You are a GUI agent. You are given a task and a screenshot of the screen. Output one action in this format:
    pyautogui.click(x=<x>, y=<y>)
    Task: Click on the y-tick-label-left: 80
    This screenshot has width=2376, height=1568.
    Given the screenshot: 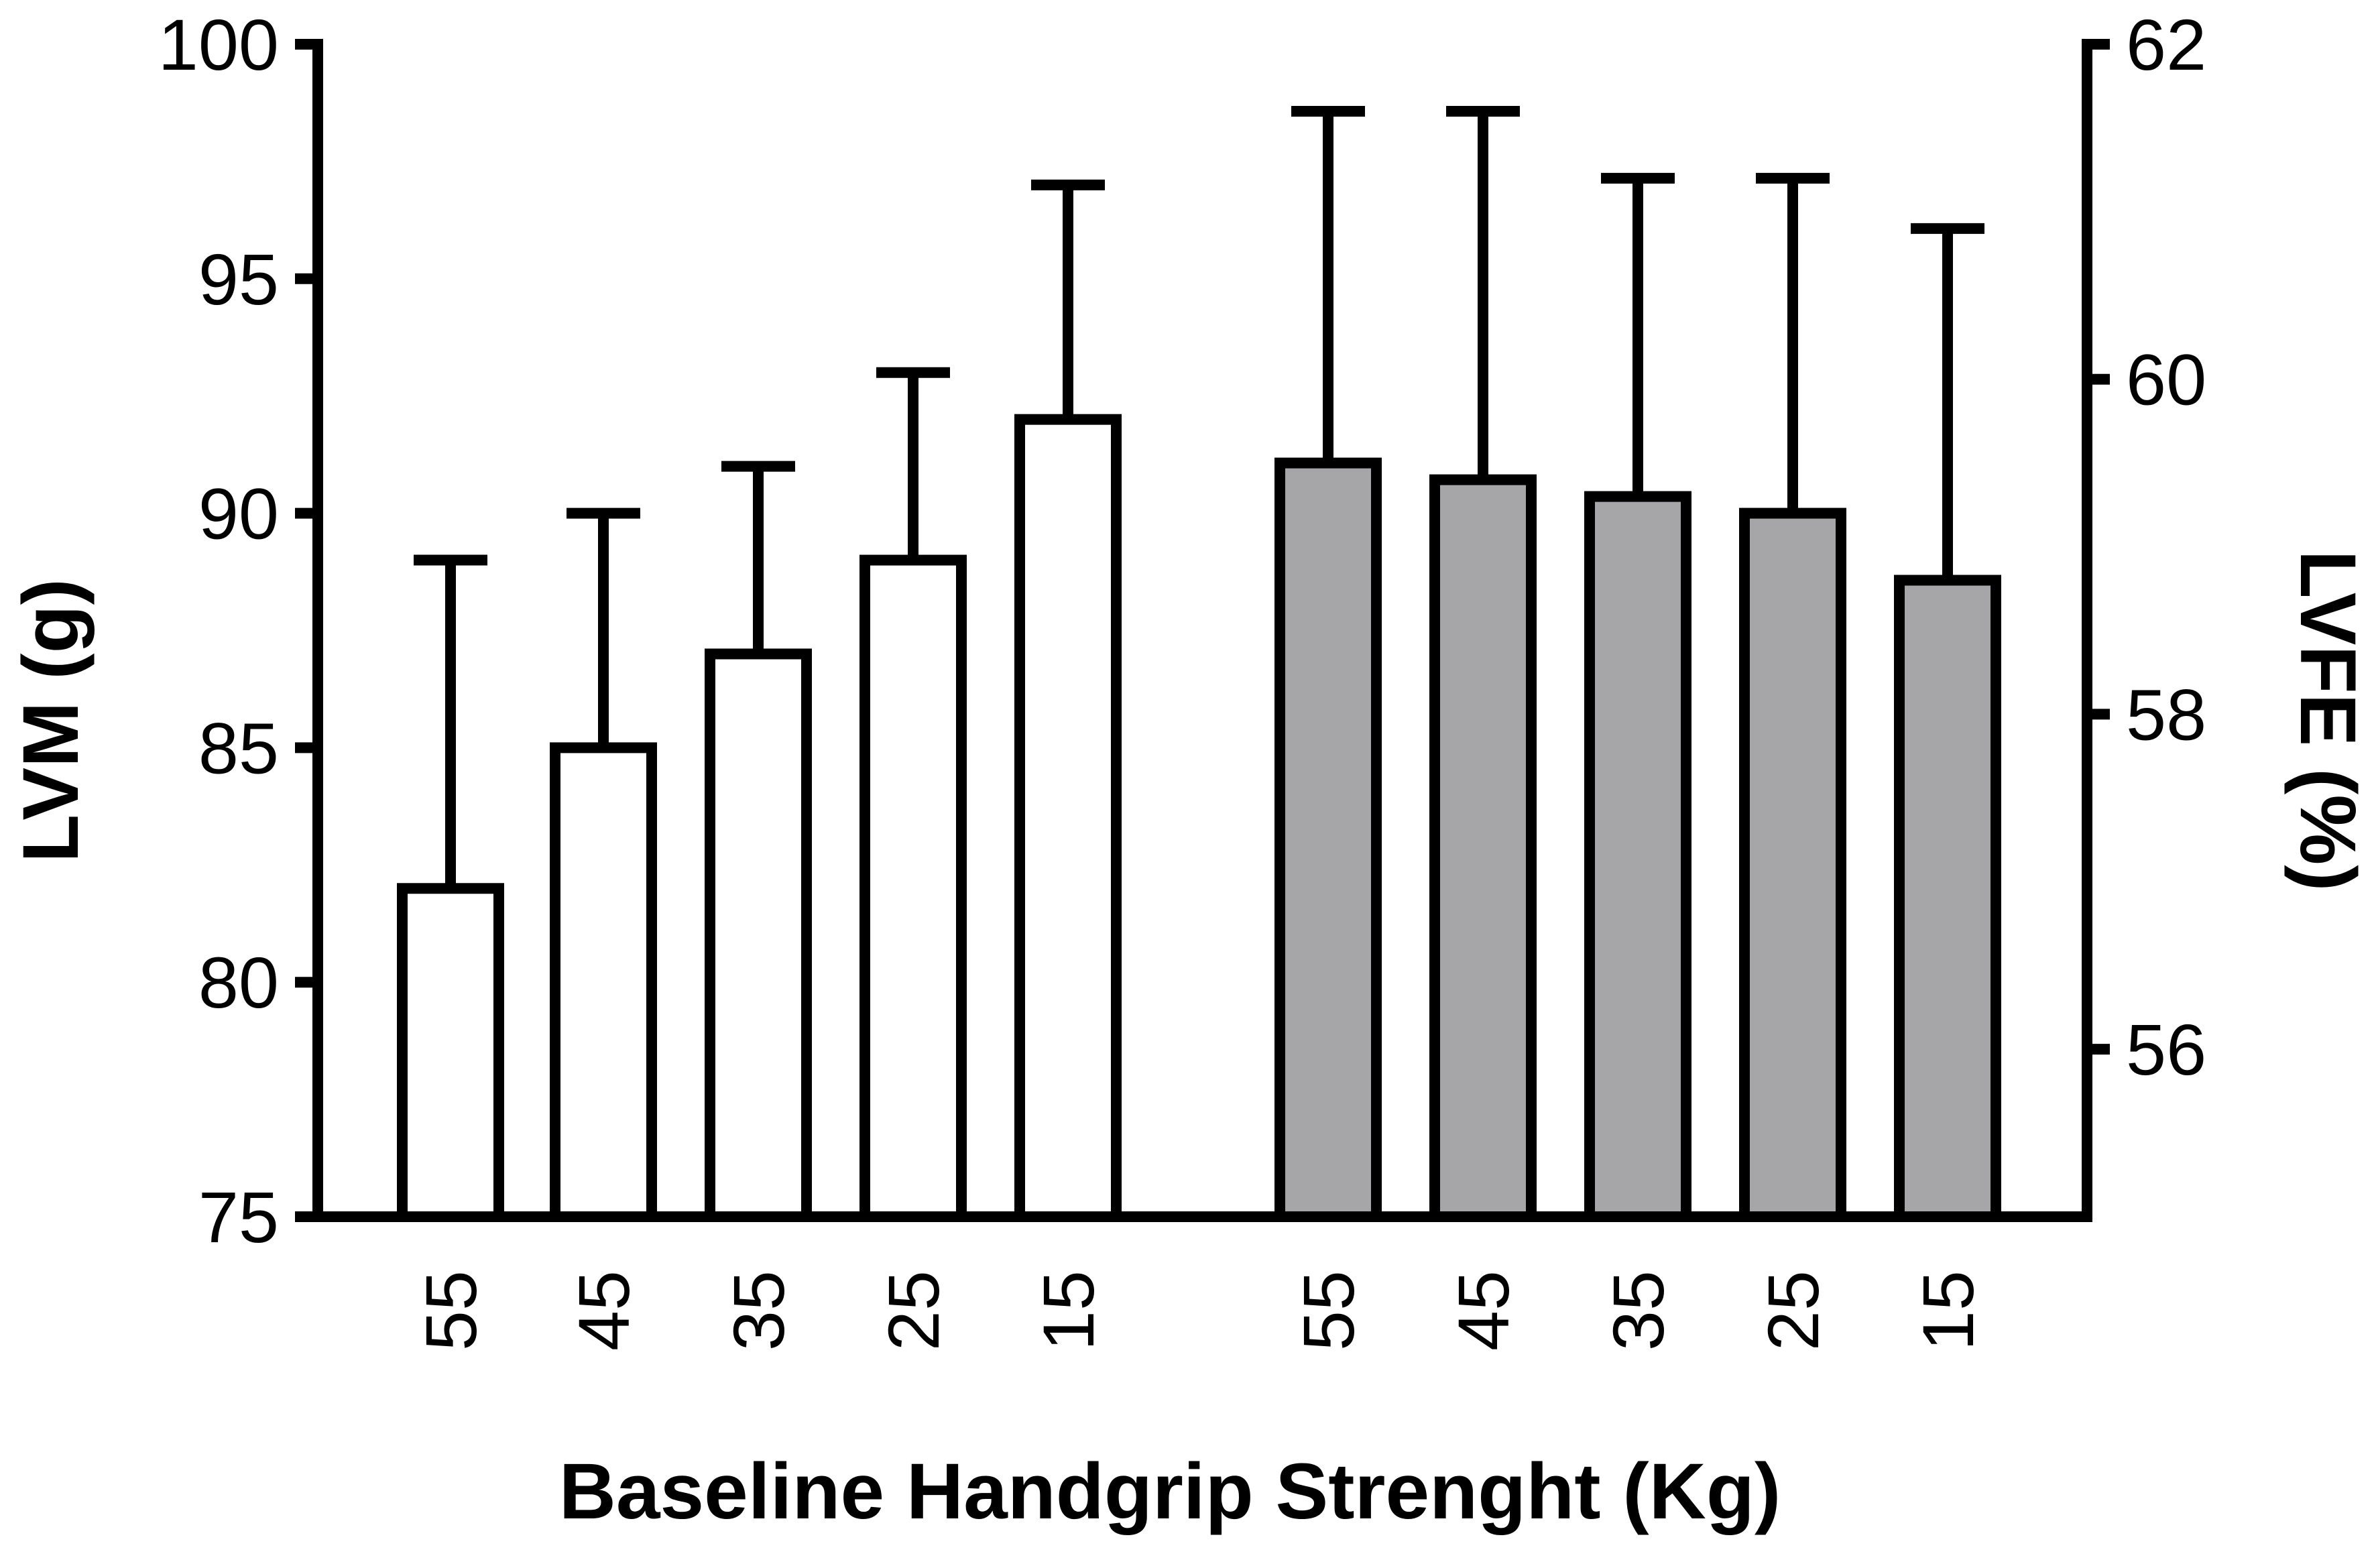 What is the action you would take?
    pyautogui.click(x=238, y=983)
    